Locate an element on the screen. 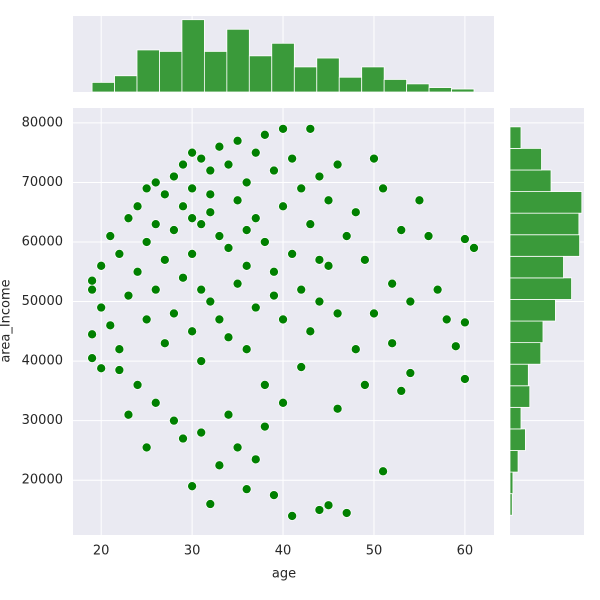 The height and width of the screenshot is (600, 600). x-tick-label: 40 is located at coordinates (283, 551).